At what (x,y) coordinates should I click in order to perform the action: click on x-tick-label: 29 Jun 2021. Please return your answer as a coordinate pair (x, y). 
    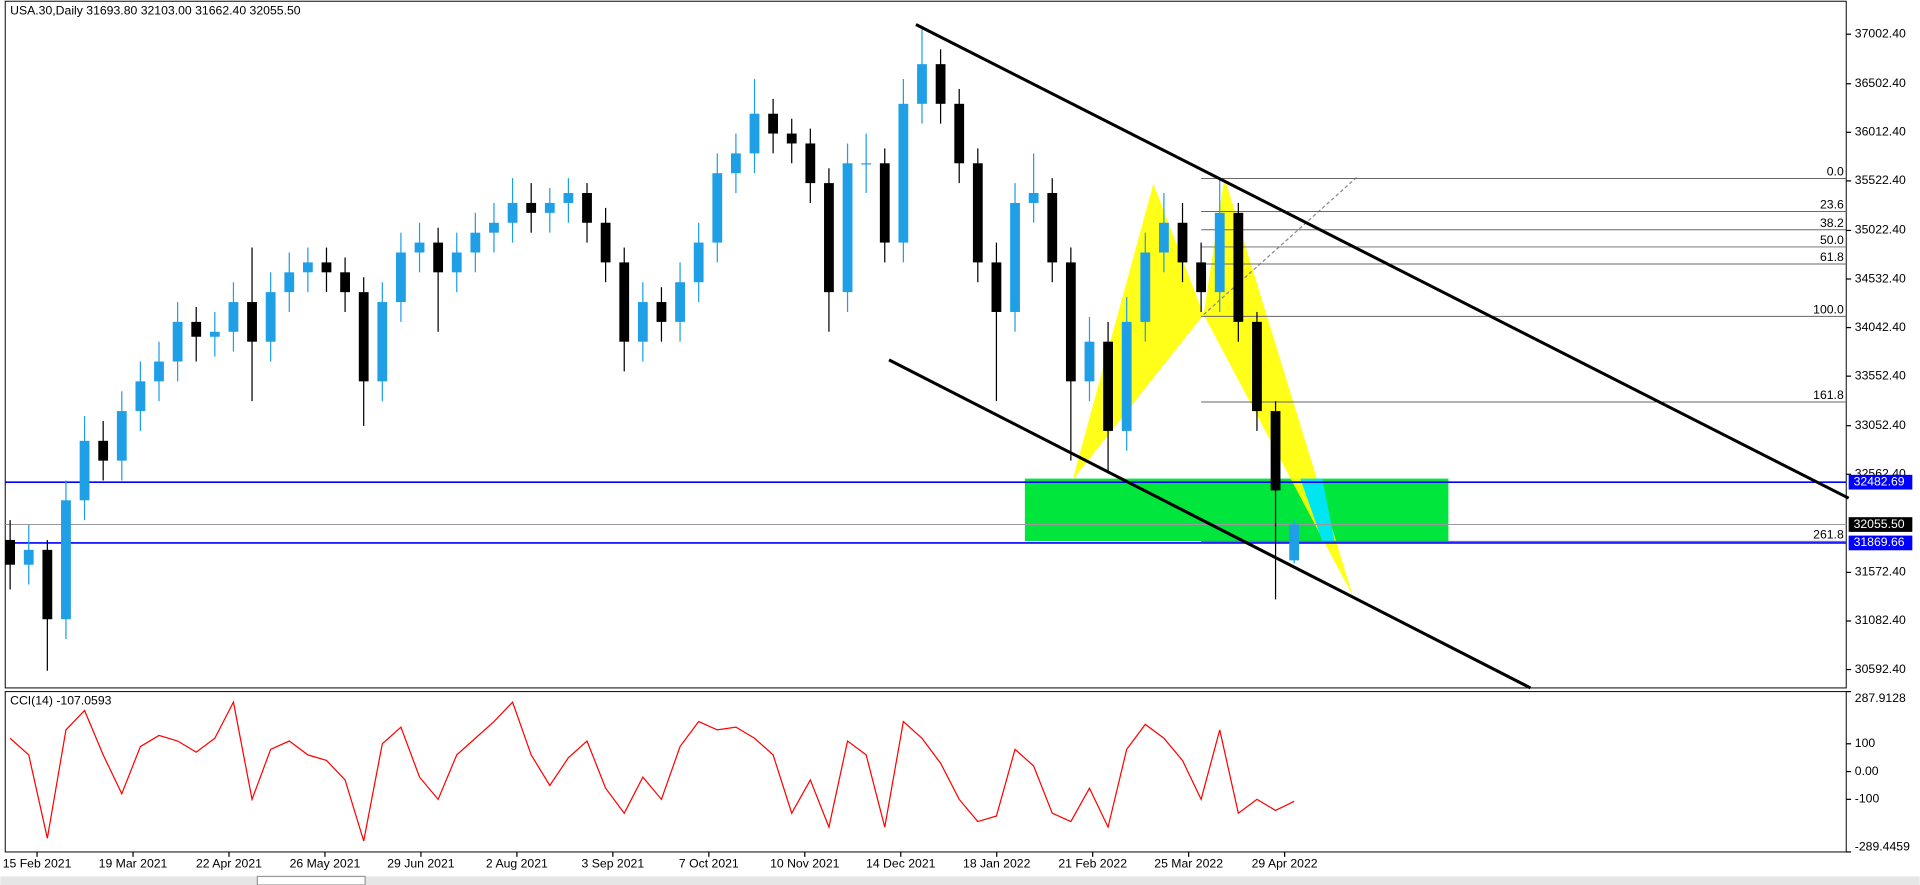
    Looking at the image, I should click on (421, 863).